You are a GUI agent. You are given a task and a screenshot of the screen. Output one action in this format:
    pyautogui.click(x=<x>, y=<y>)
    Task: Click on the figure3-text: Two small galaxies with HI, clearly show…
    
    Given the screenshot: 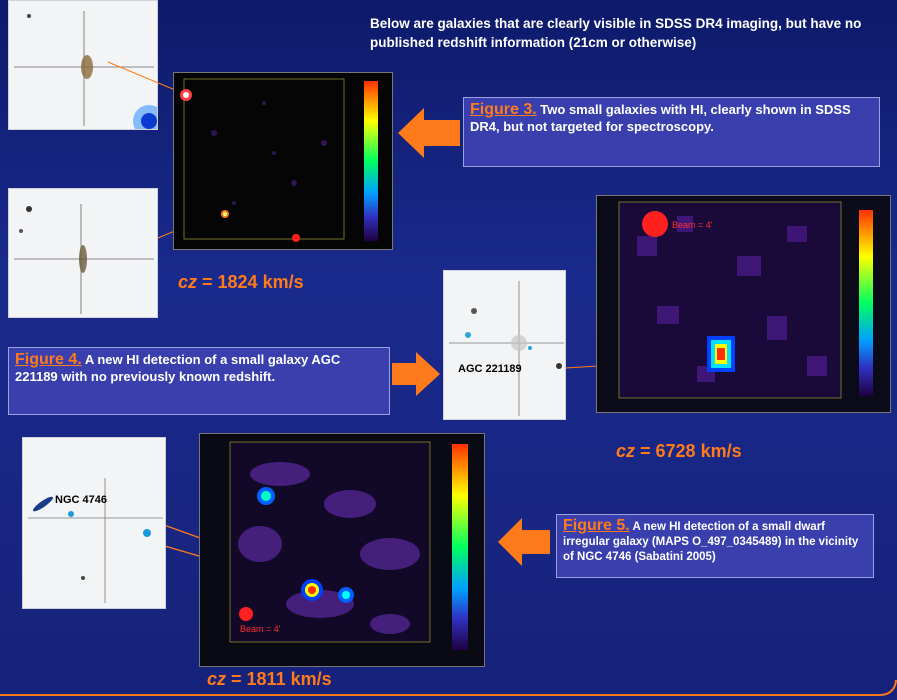 What is the action you would take?
    pyautogui.click(x=660, y=118)
    